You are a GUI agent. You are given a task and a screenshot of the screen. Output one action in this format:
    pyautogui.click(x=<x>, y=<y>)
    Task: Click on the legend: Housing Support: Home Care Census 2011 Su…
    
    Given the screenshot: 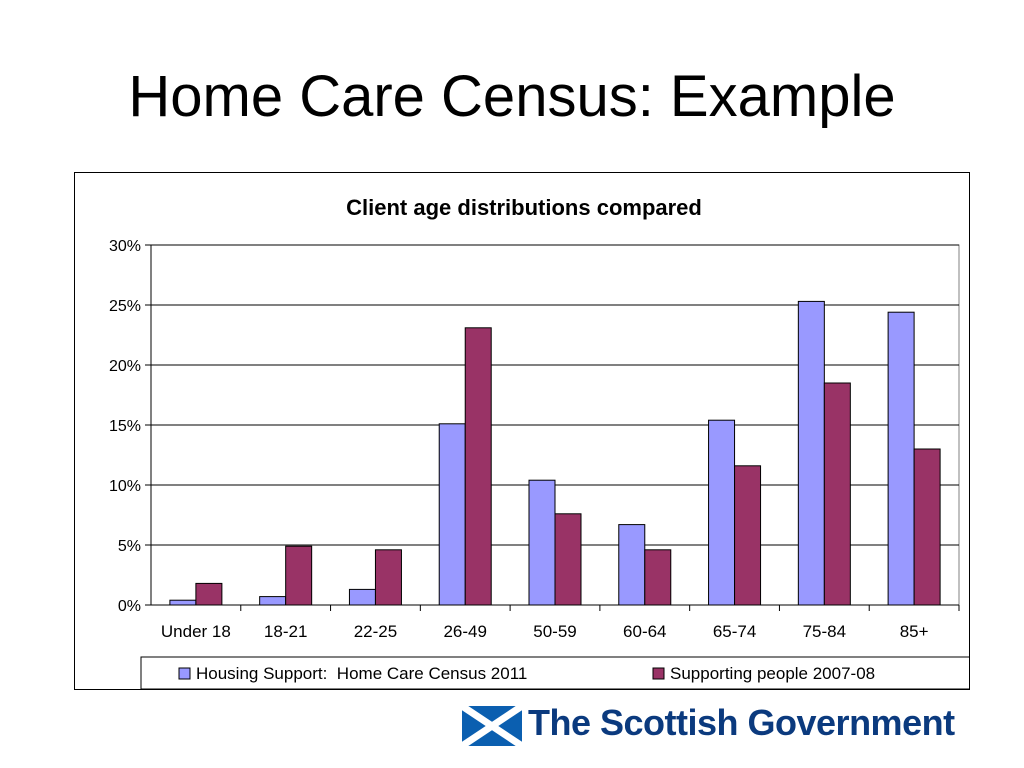 What is the action you would take?
    pyautogui.click(x=554, y=672)
    